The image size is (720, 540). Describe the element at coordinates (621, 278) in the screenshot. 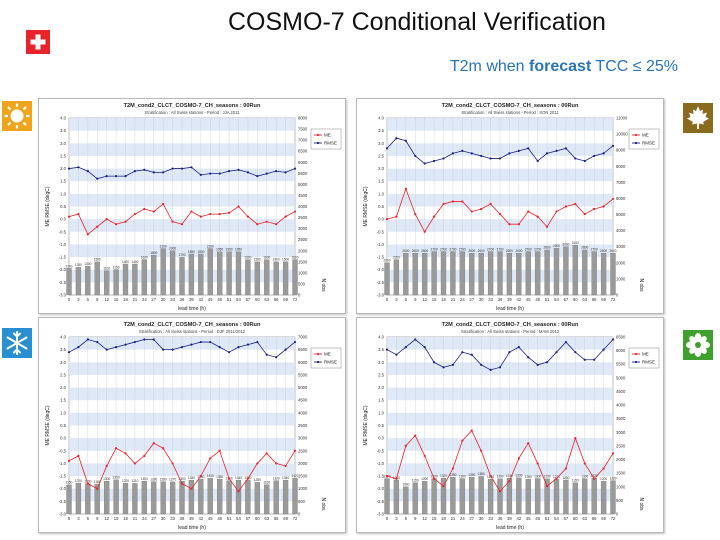

I see `y2-tick-label: 1000` at that location.